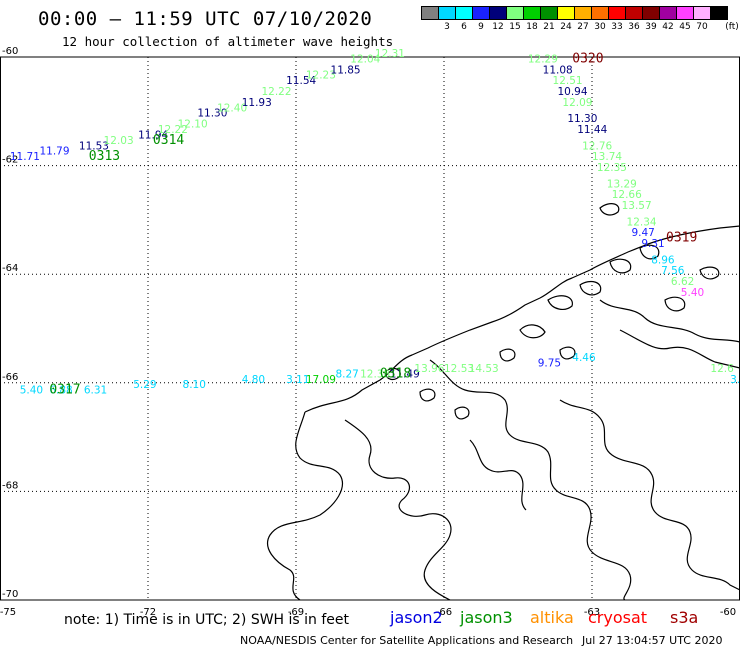  Describe the element at coordinates (301, 81) in the screenshot. I see `swh-reading: 11.54` at that location.